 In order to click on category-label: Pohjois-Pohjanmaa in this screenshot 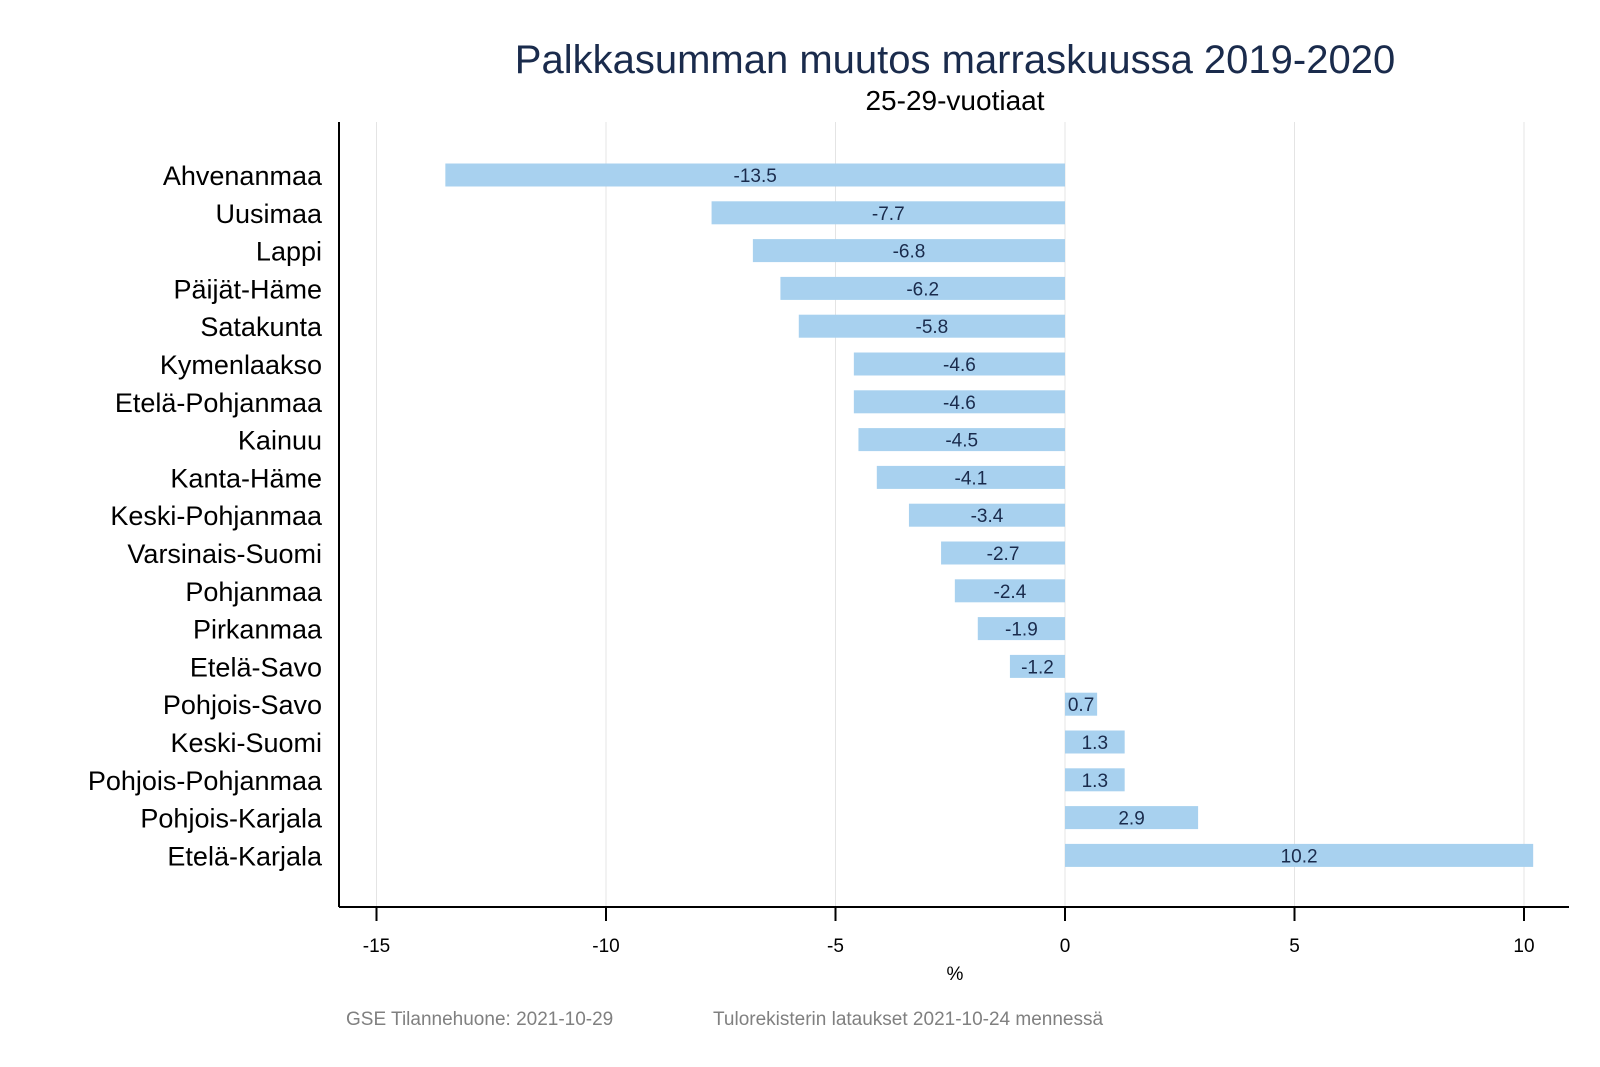, I will do `click(205, 781)`.